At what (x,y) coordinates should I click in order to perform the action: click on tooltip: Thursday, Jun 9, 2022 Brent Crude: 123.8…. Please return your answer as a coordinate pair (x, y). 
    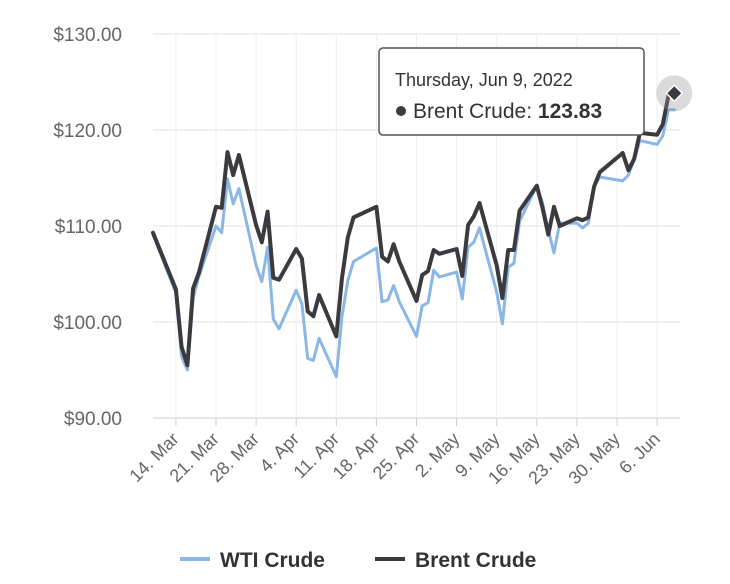
    Looking at the image, I should click on (511, 91).